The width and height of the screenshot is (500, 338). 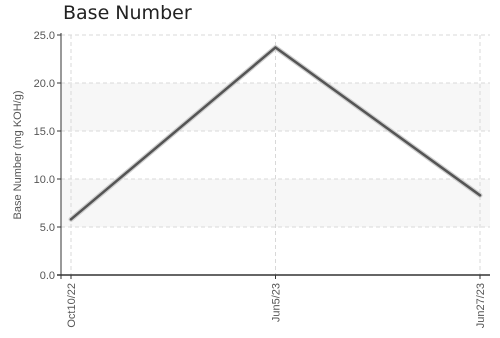 What do you see at coordinates (127, 13) in the screenshot?
I see `chart-title: Base Number` at bounding box center [127, 13].